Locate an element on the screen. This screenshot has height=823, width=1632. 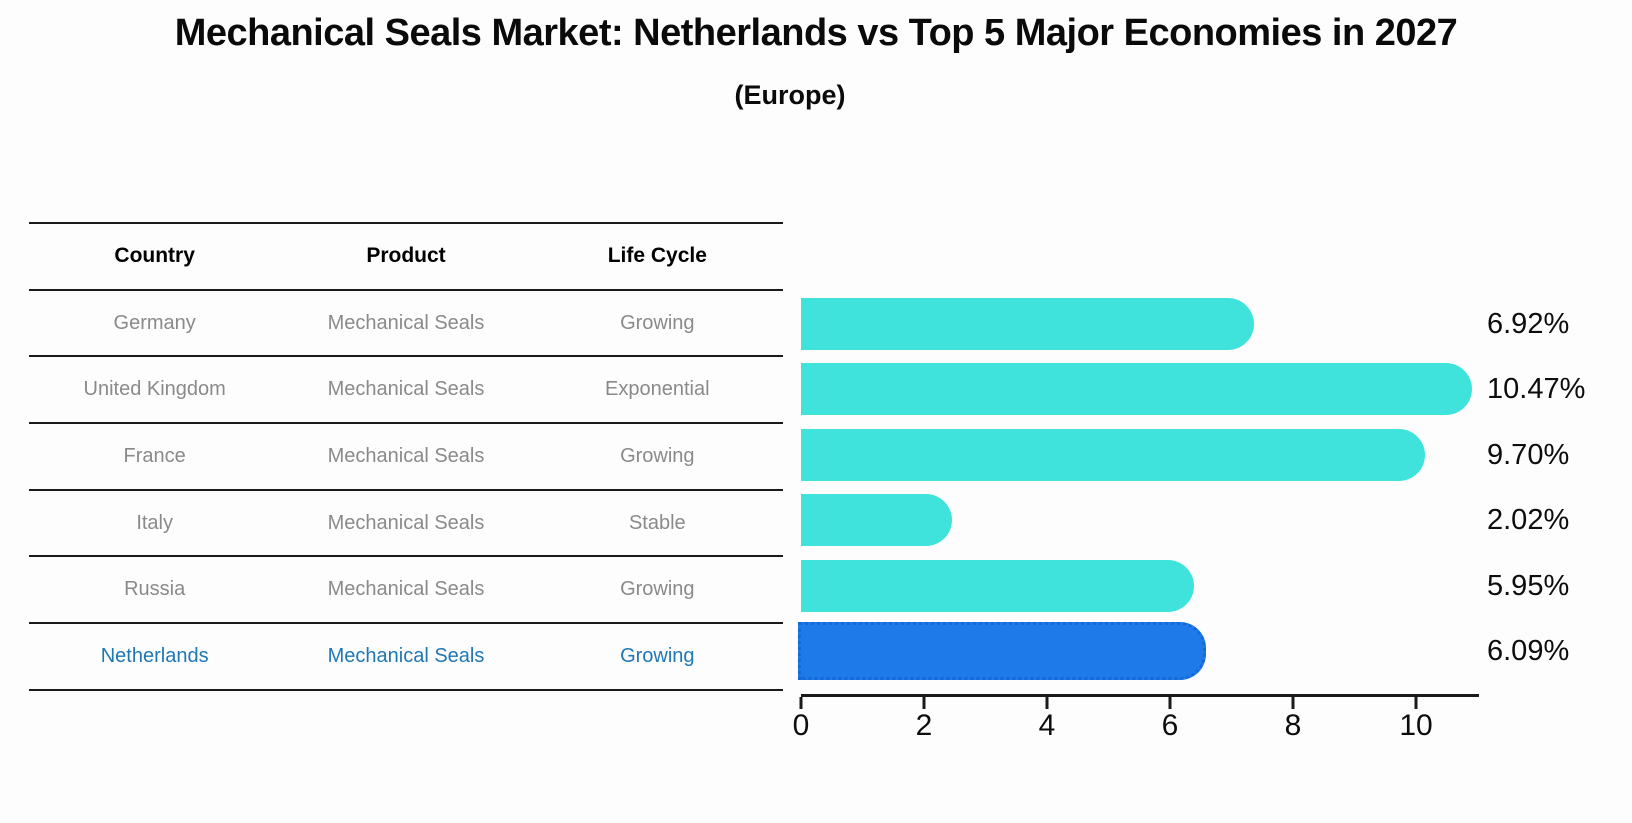
header-cell-lifecycle: Life Cycle is located at coordinates (657, 256).